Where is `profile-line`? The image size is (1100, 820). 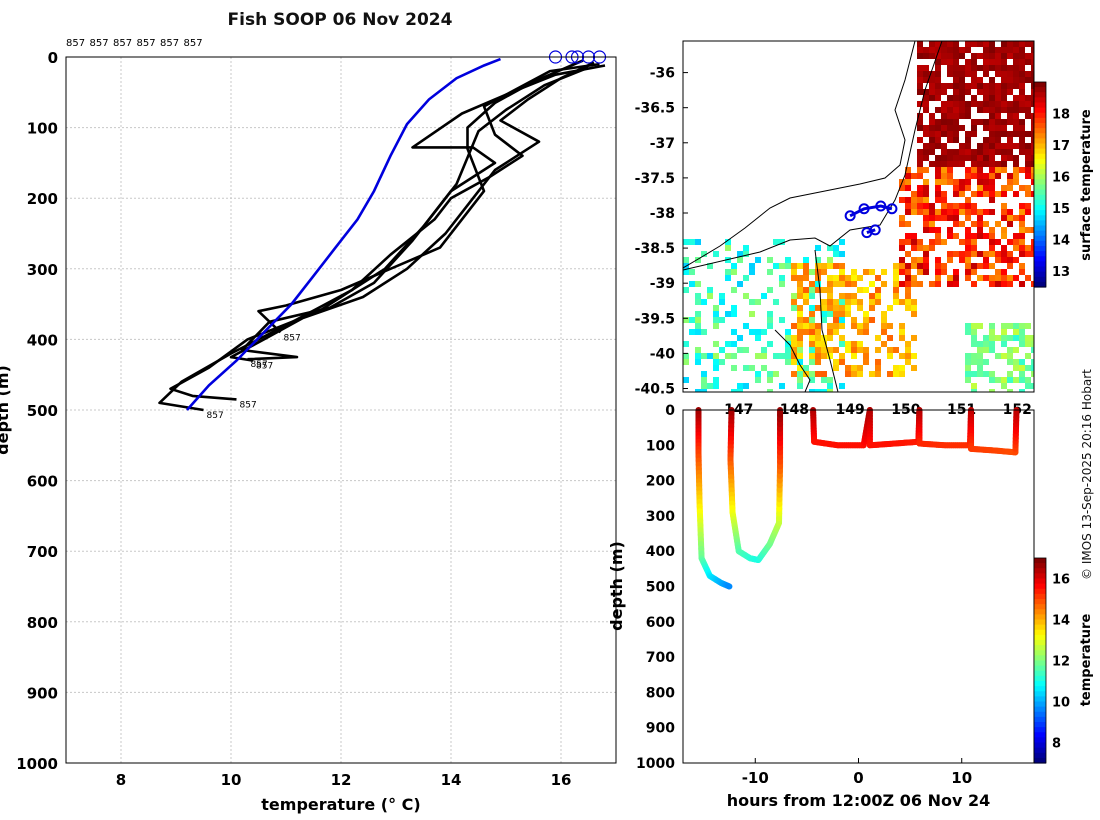 profile-line is located at coordinates (420, 196).